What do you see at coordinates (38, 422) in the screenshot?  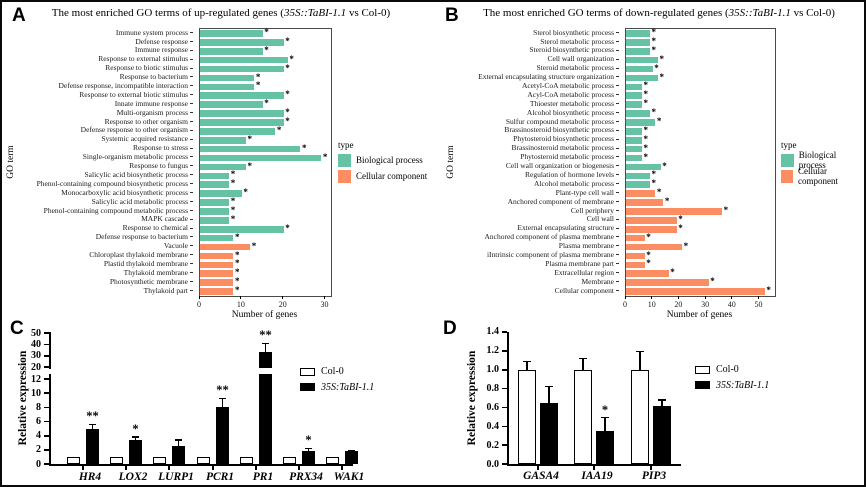 I see `y-axis-tick-label: 6` at bounding box center [38, 422].